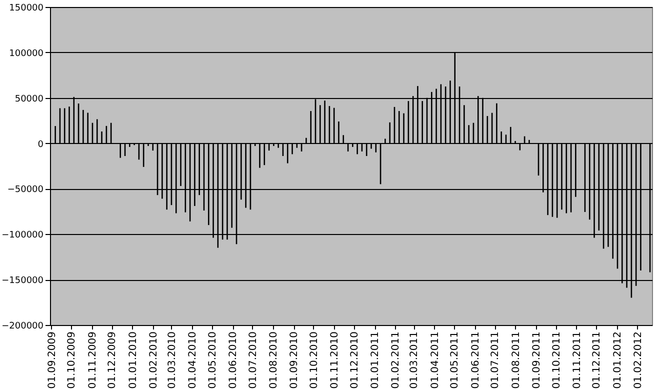  Describe the element at coordinates (23, 281) in the screenshot. I see `y-tick-label: −150000` at that location.